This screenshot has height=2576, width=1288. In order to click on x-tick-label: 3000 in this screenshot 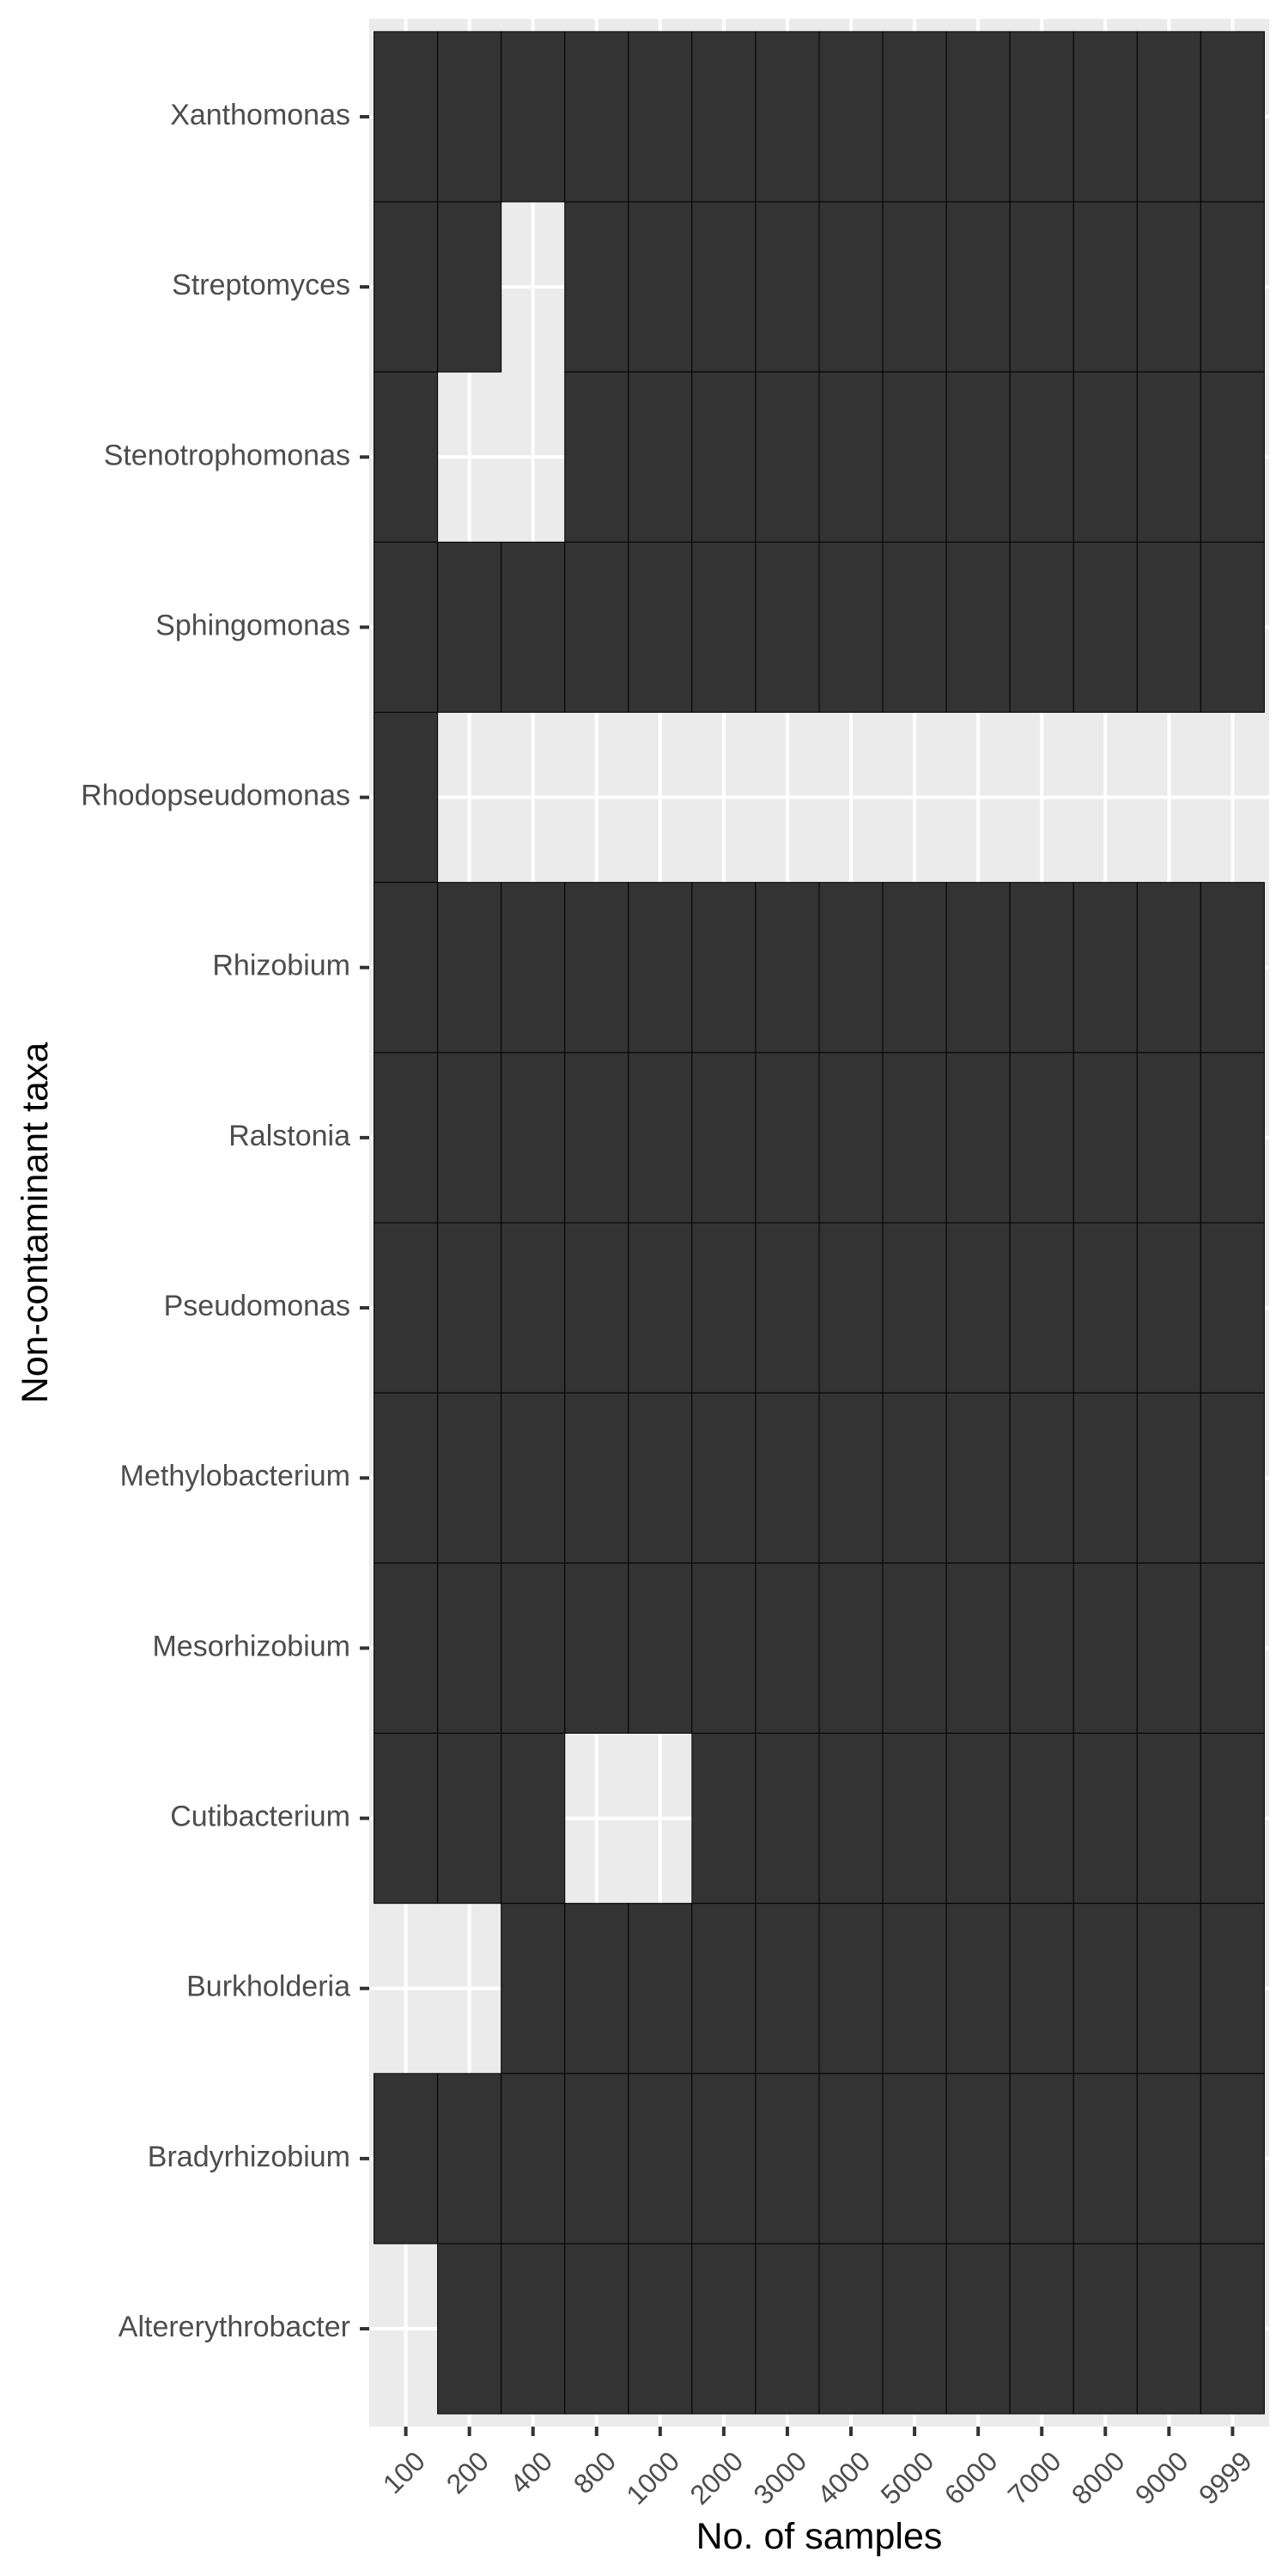, I will do `click(781, 2478)`.